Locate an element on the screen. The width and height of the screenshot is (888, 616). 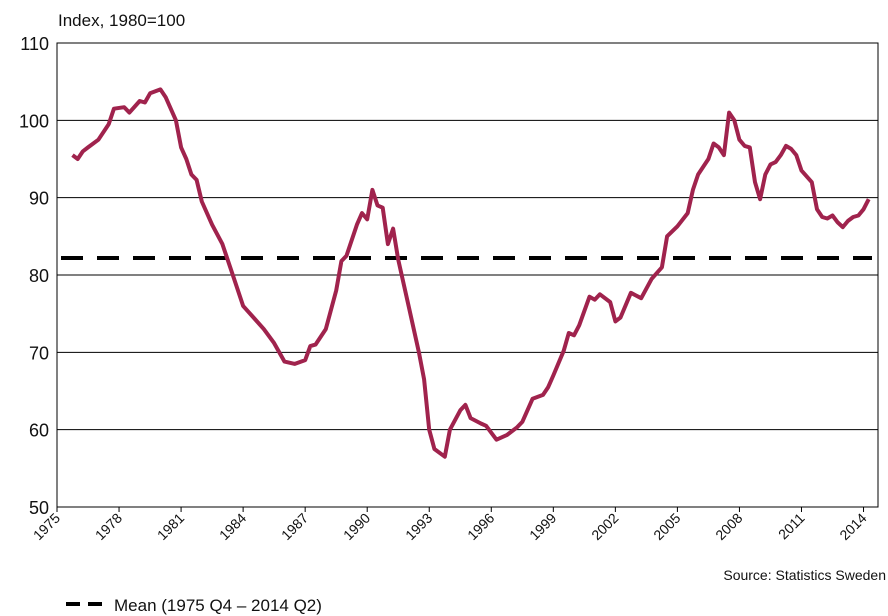
source: Source: Statistics Sweden is located at coordinates (804, 575).